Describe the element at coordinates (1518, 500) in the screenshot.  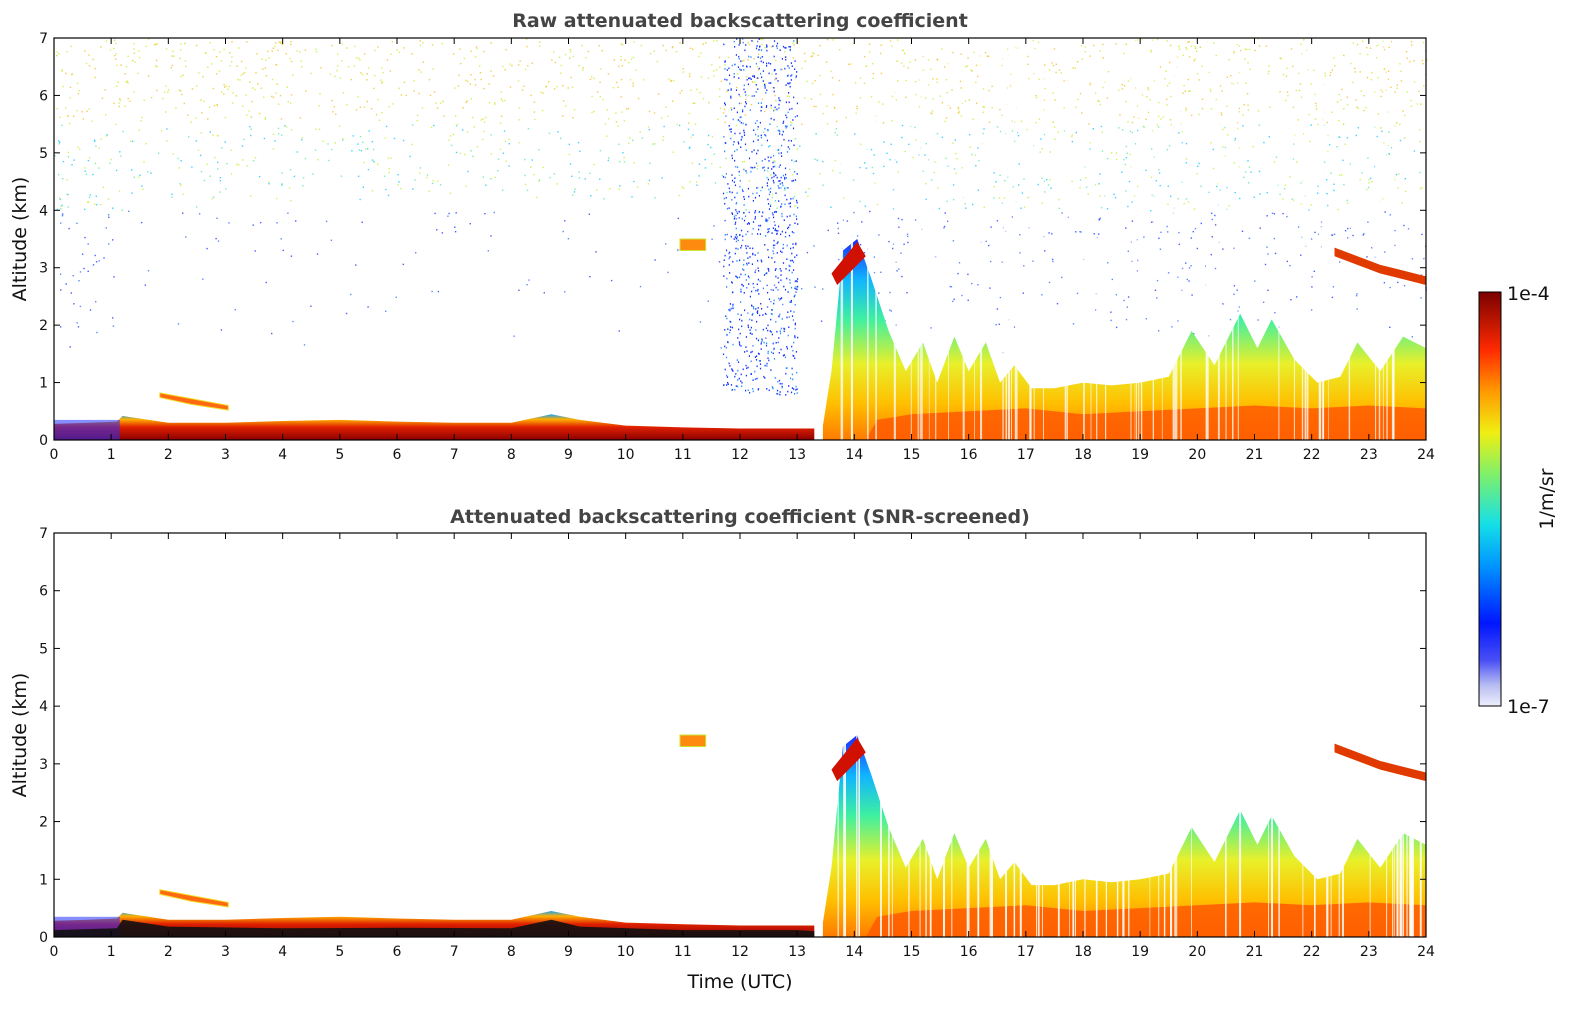
I see `colorbar: 1e-4 1e-7 1/m/sr` at that location.